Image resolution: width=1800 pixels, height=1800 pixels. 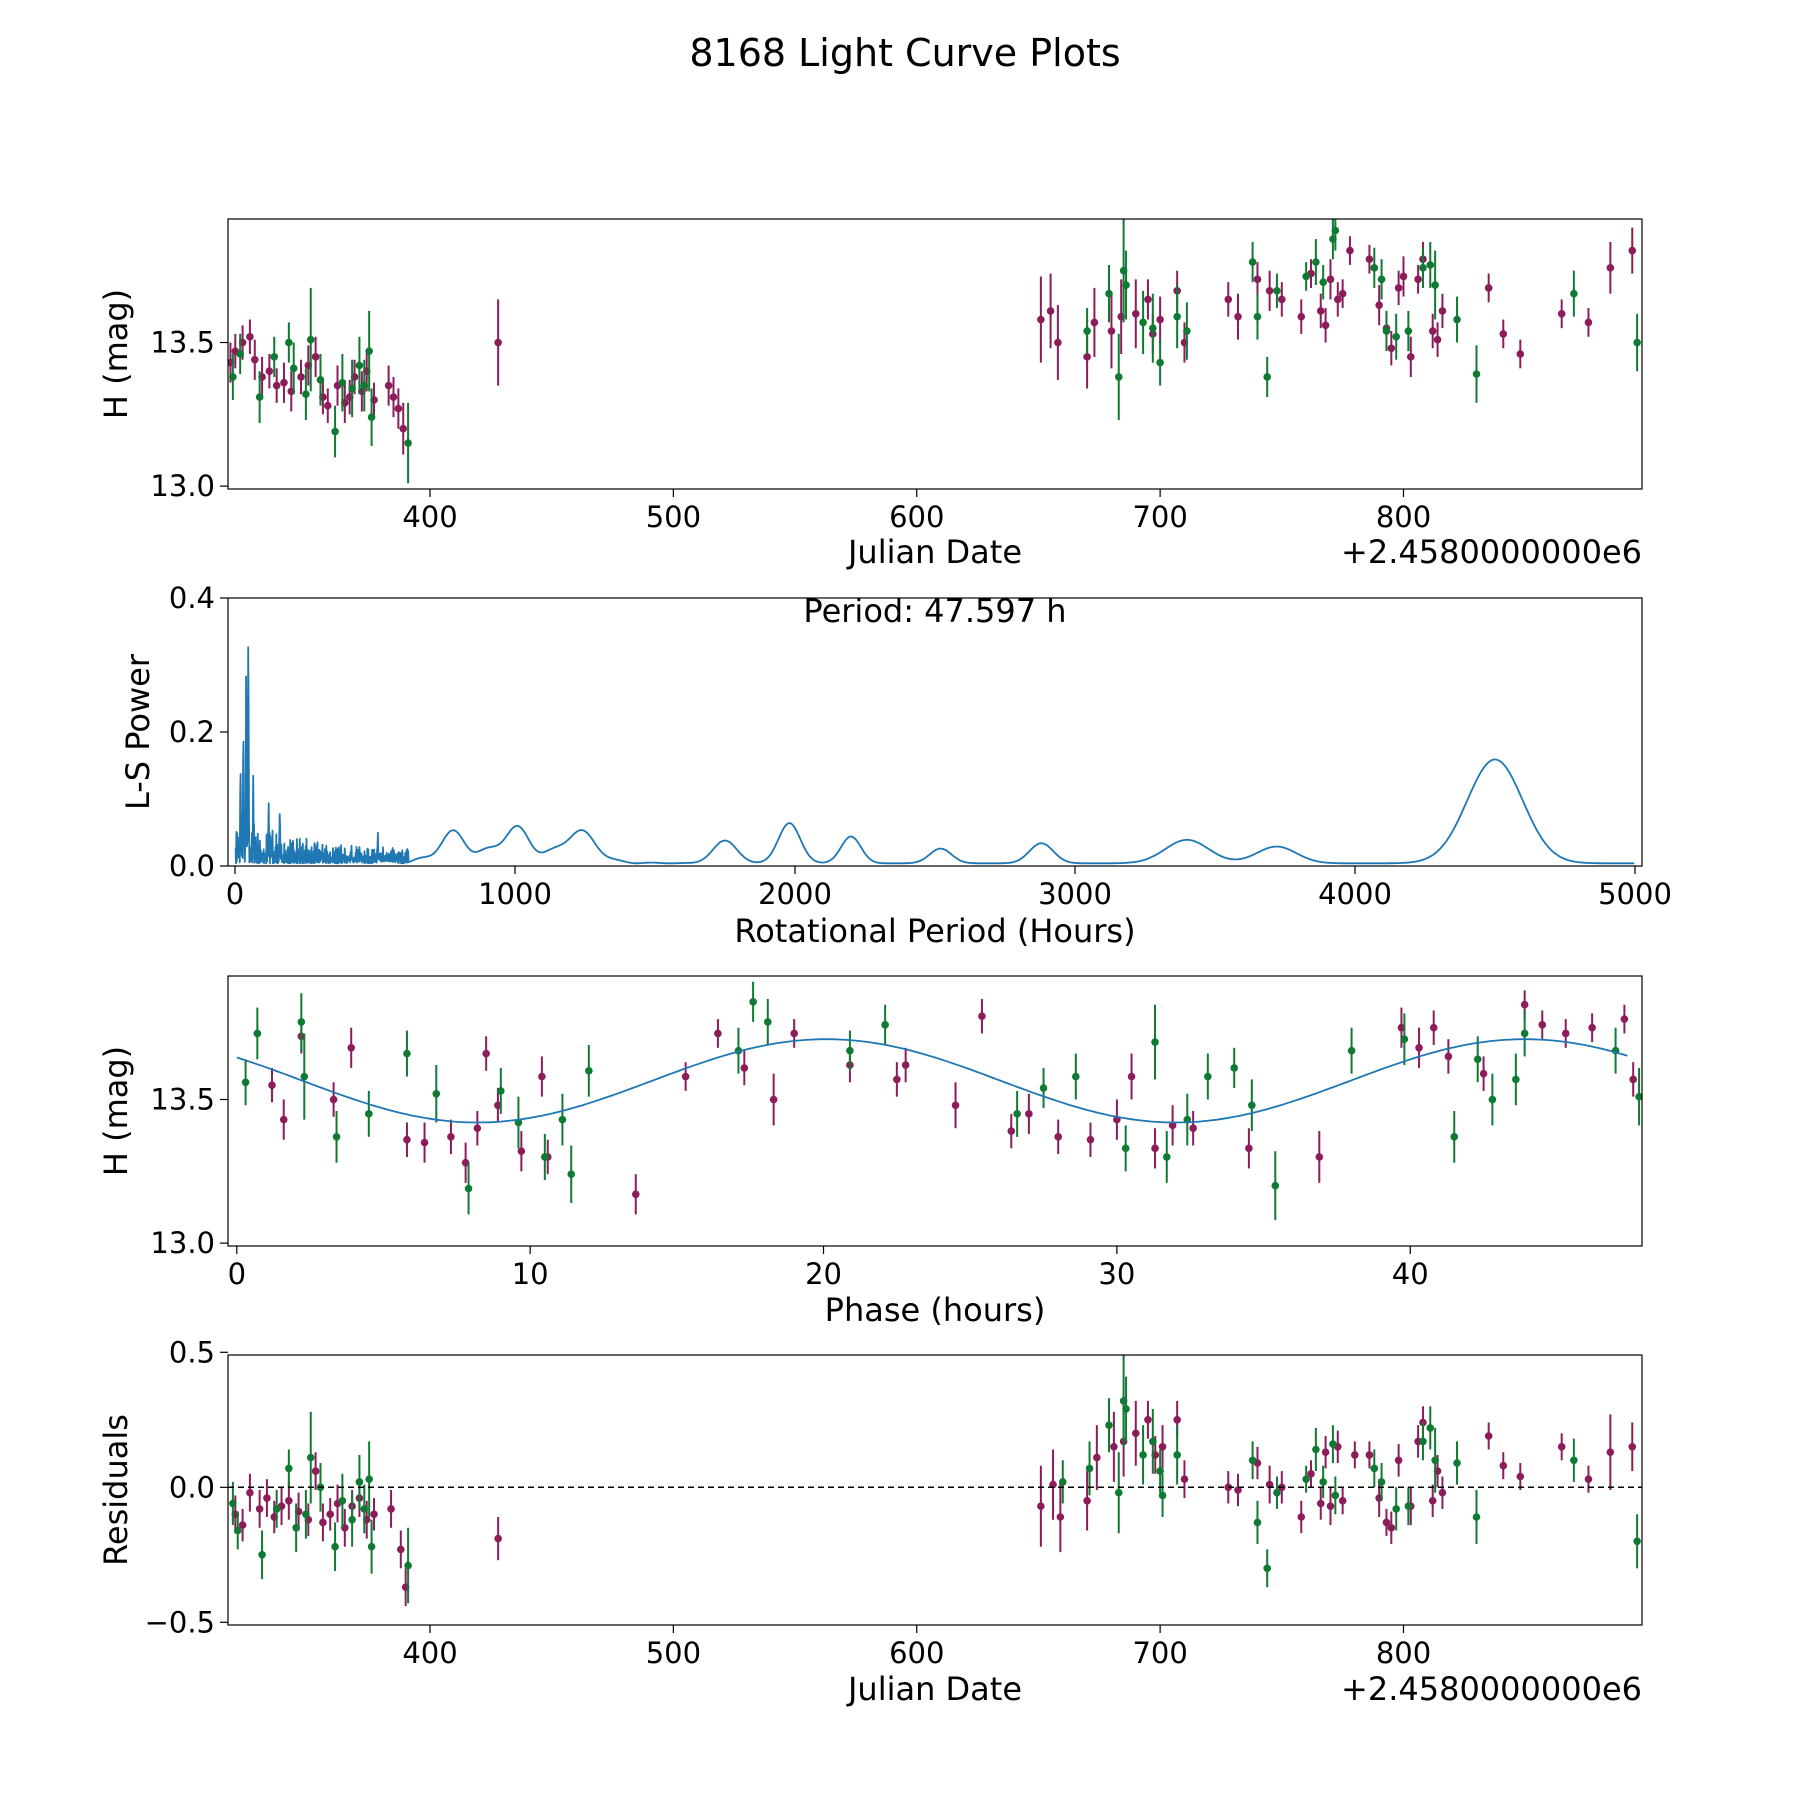 I want to click on periodogram-x-ticks: 0 1000 2000 3000 4000 5000, so click(x=949, y=888).